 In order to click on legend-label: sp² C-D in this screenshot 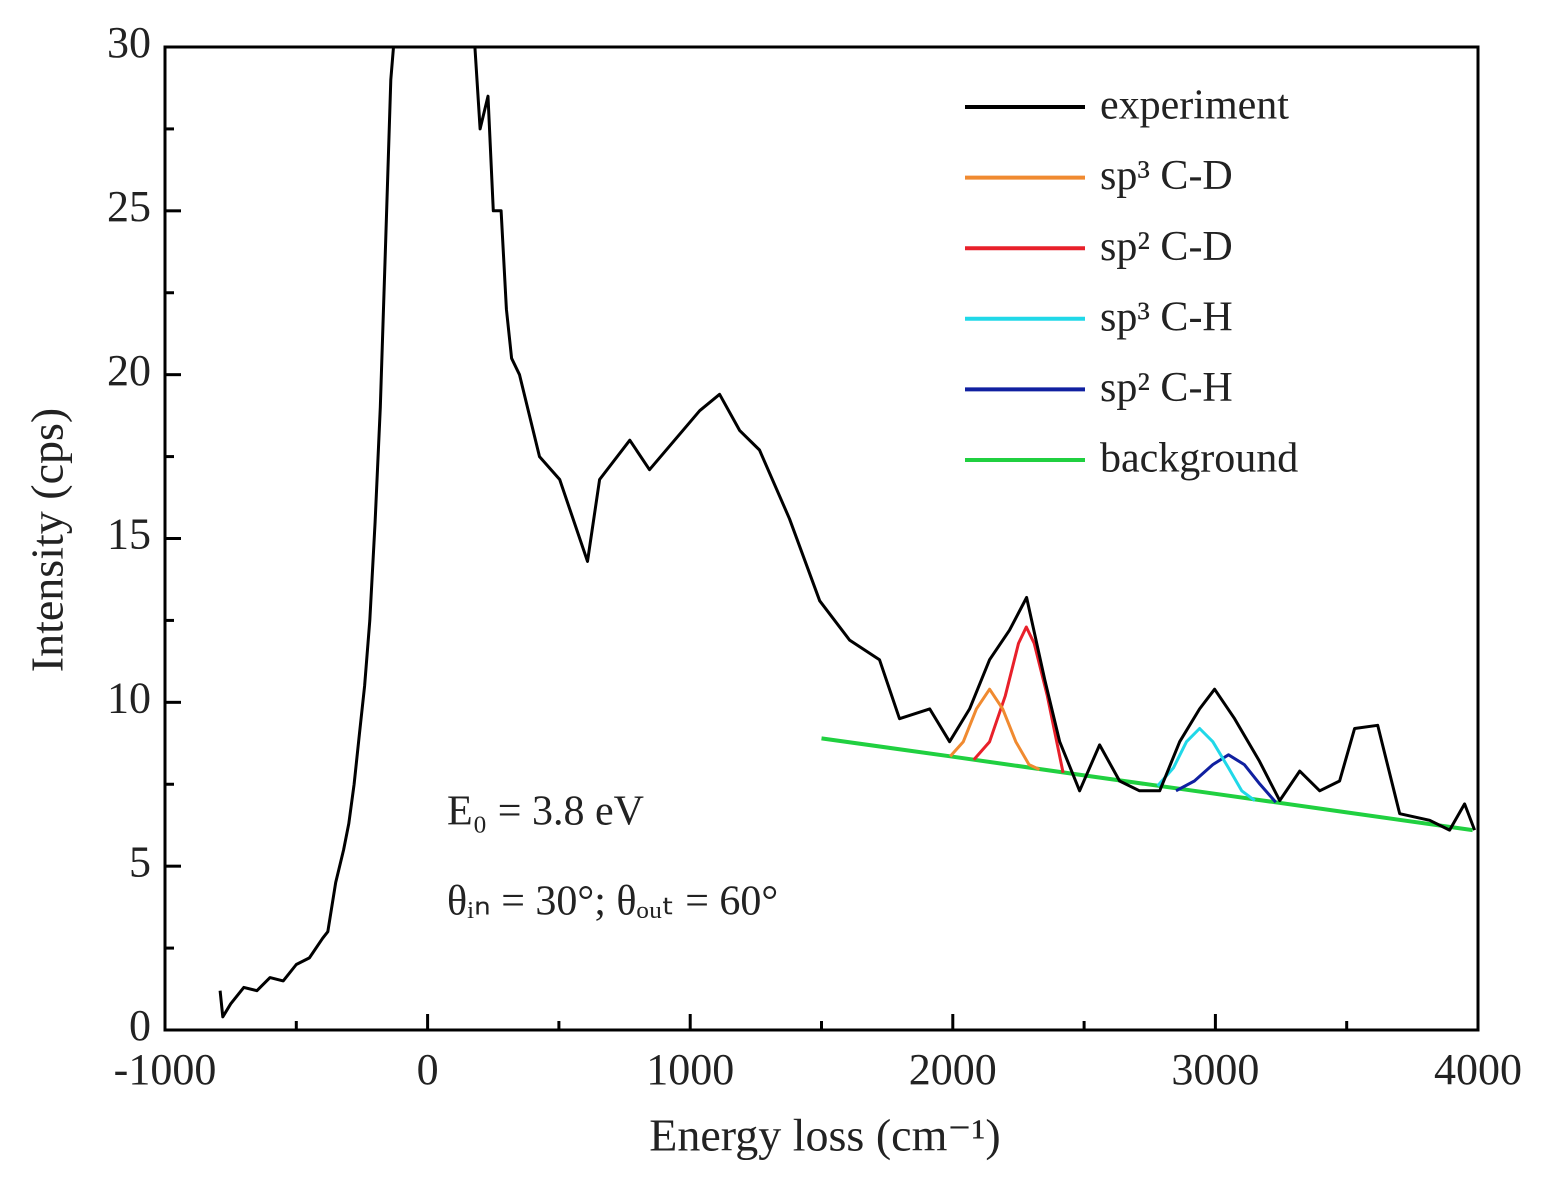, I will do `click(1166, 247)`.